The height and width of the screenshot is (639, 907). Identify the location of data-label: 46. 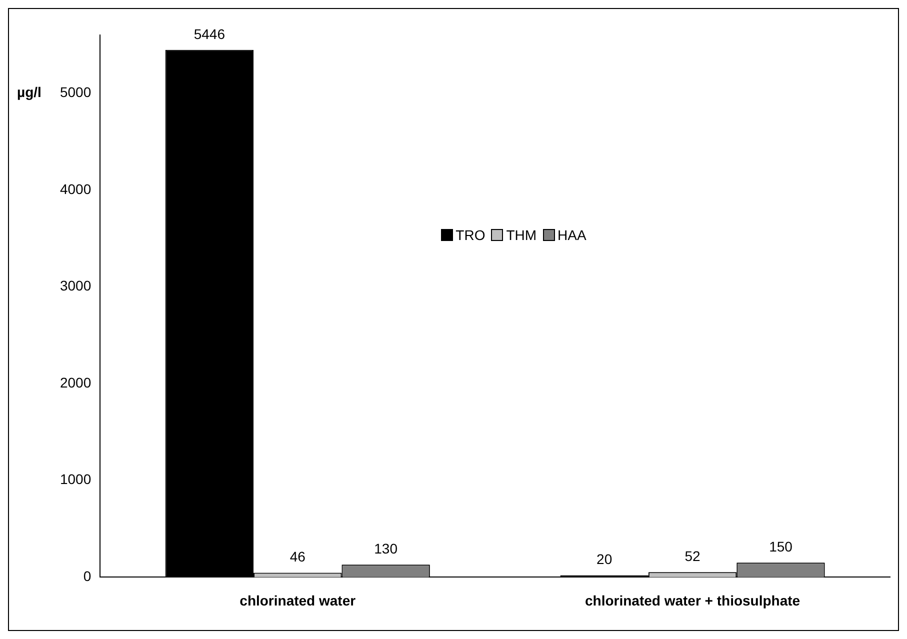
(298, 556).